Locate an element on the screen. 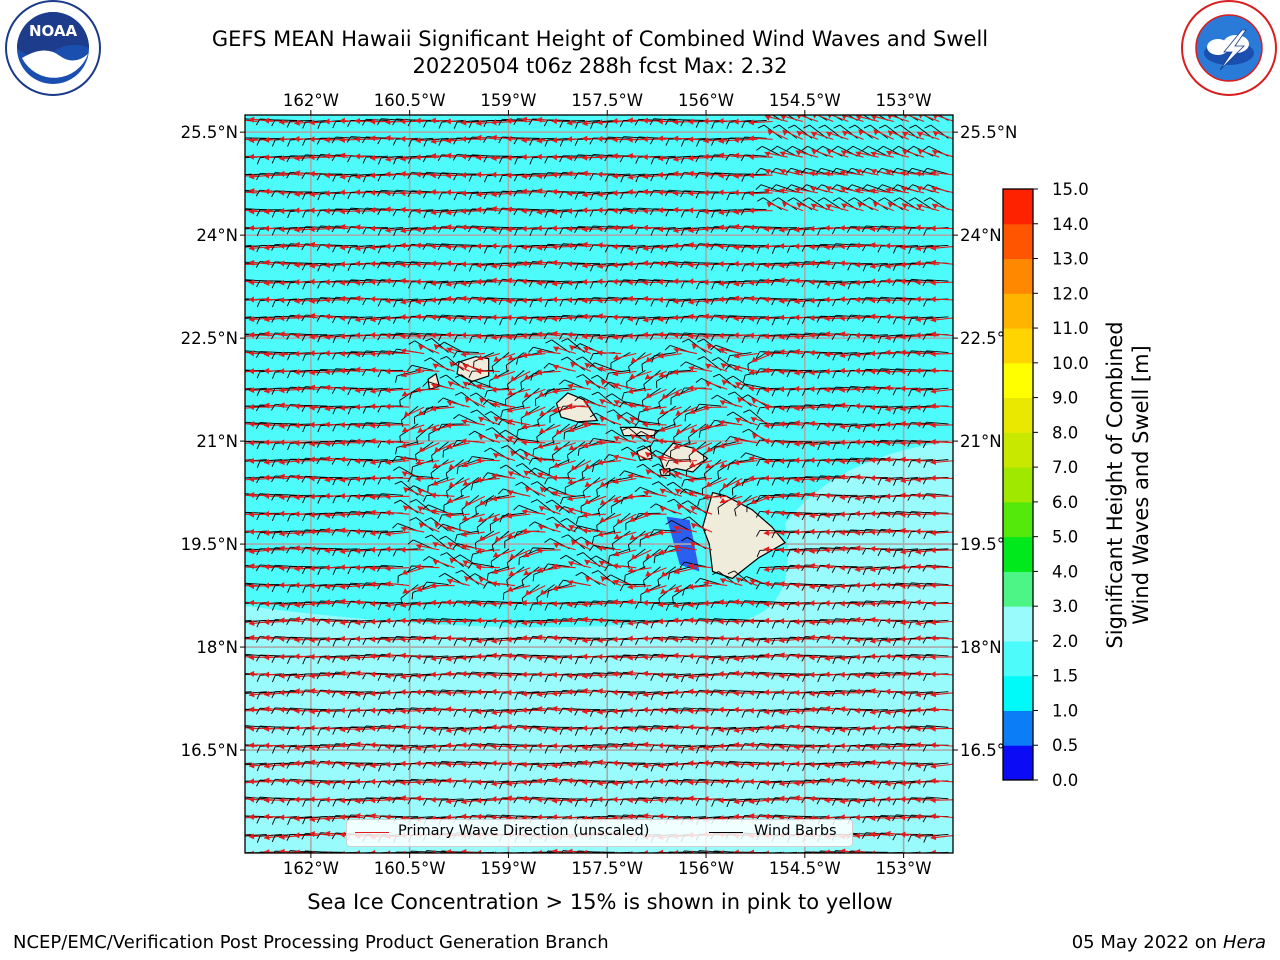  lat-label-left: 16.5°N is located at coordinates (209, 750).